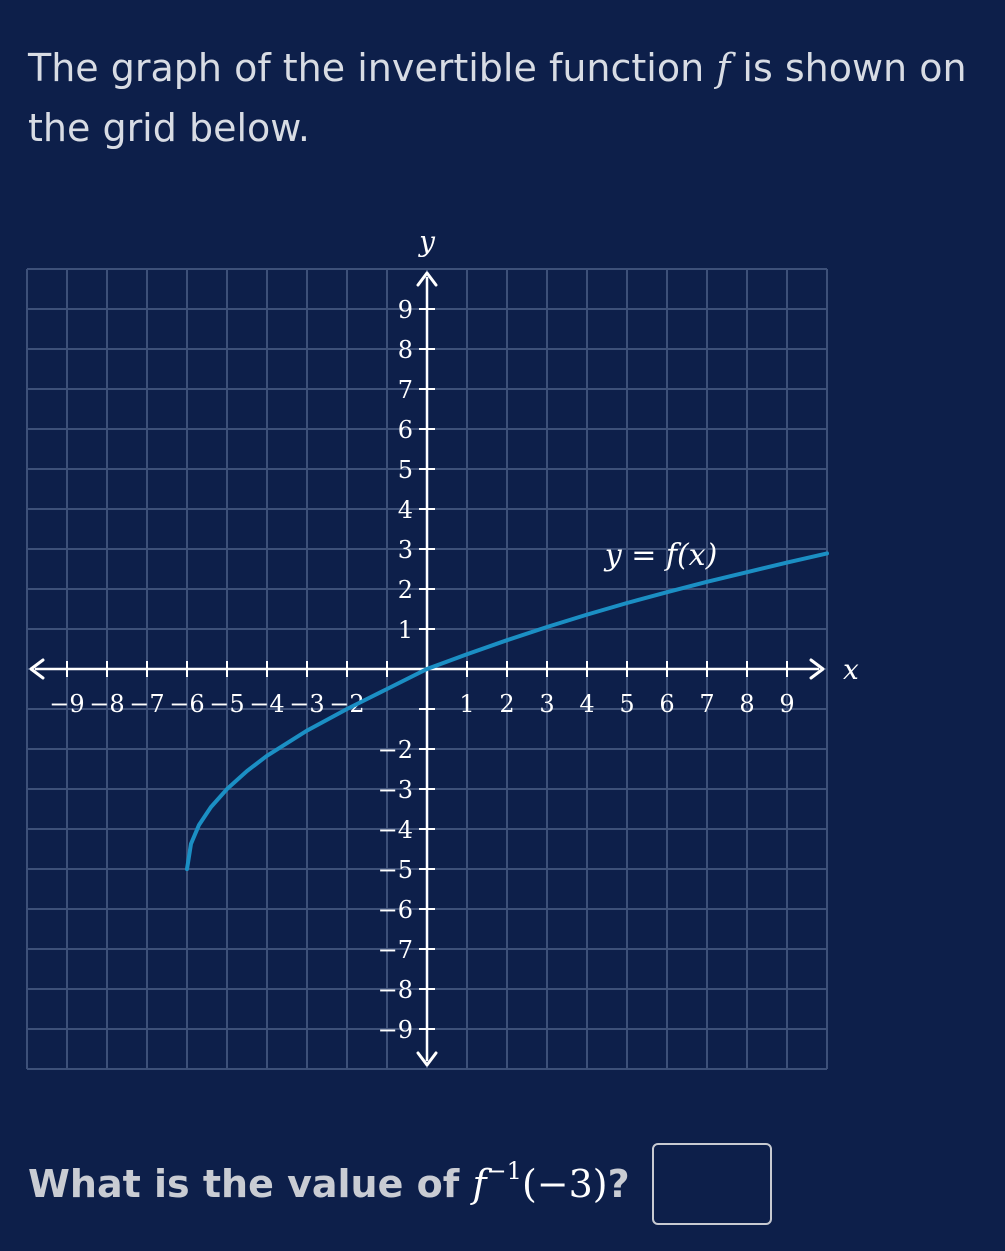 This screenshot has height=1251, width=1005. Describe the element at coordinates (395, 910) in the screenshot. I see `y-tick-label: −6` at that location.